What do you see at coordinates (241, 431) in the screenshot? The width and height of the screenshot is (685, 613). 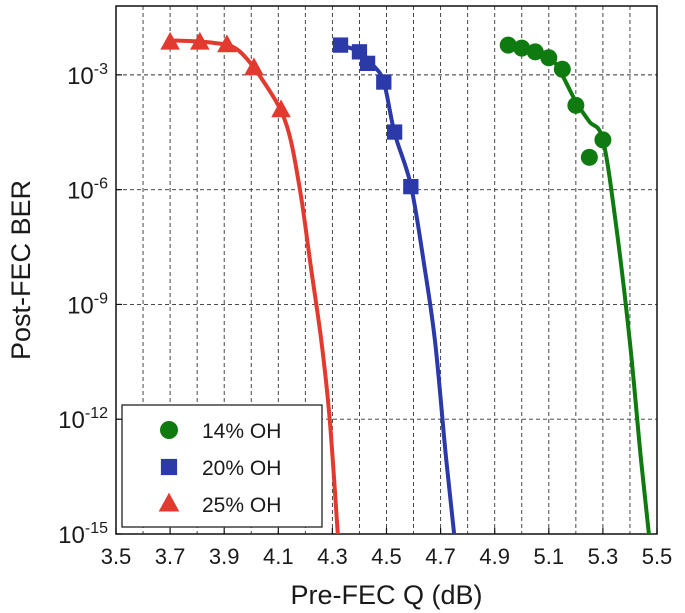 I see `legend-label: 14% OH` at bounding box center [241, 431].